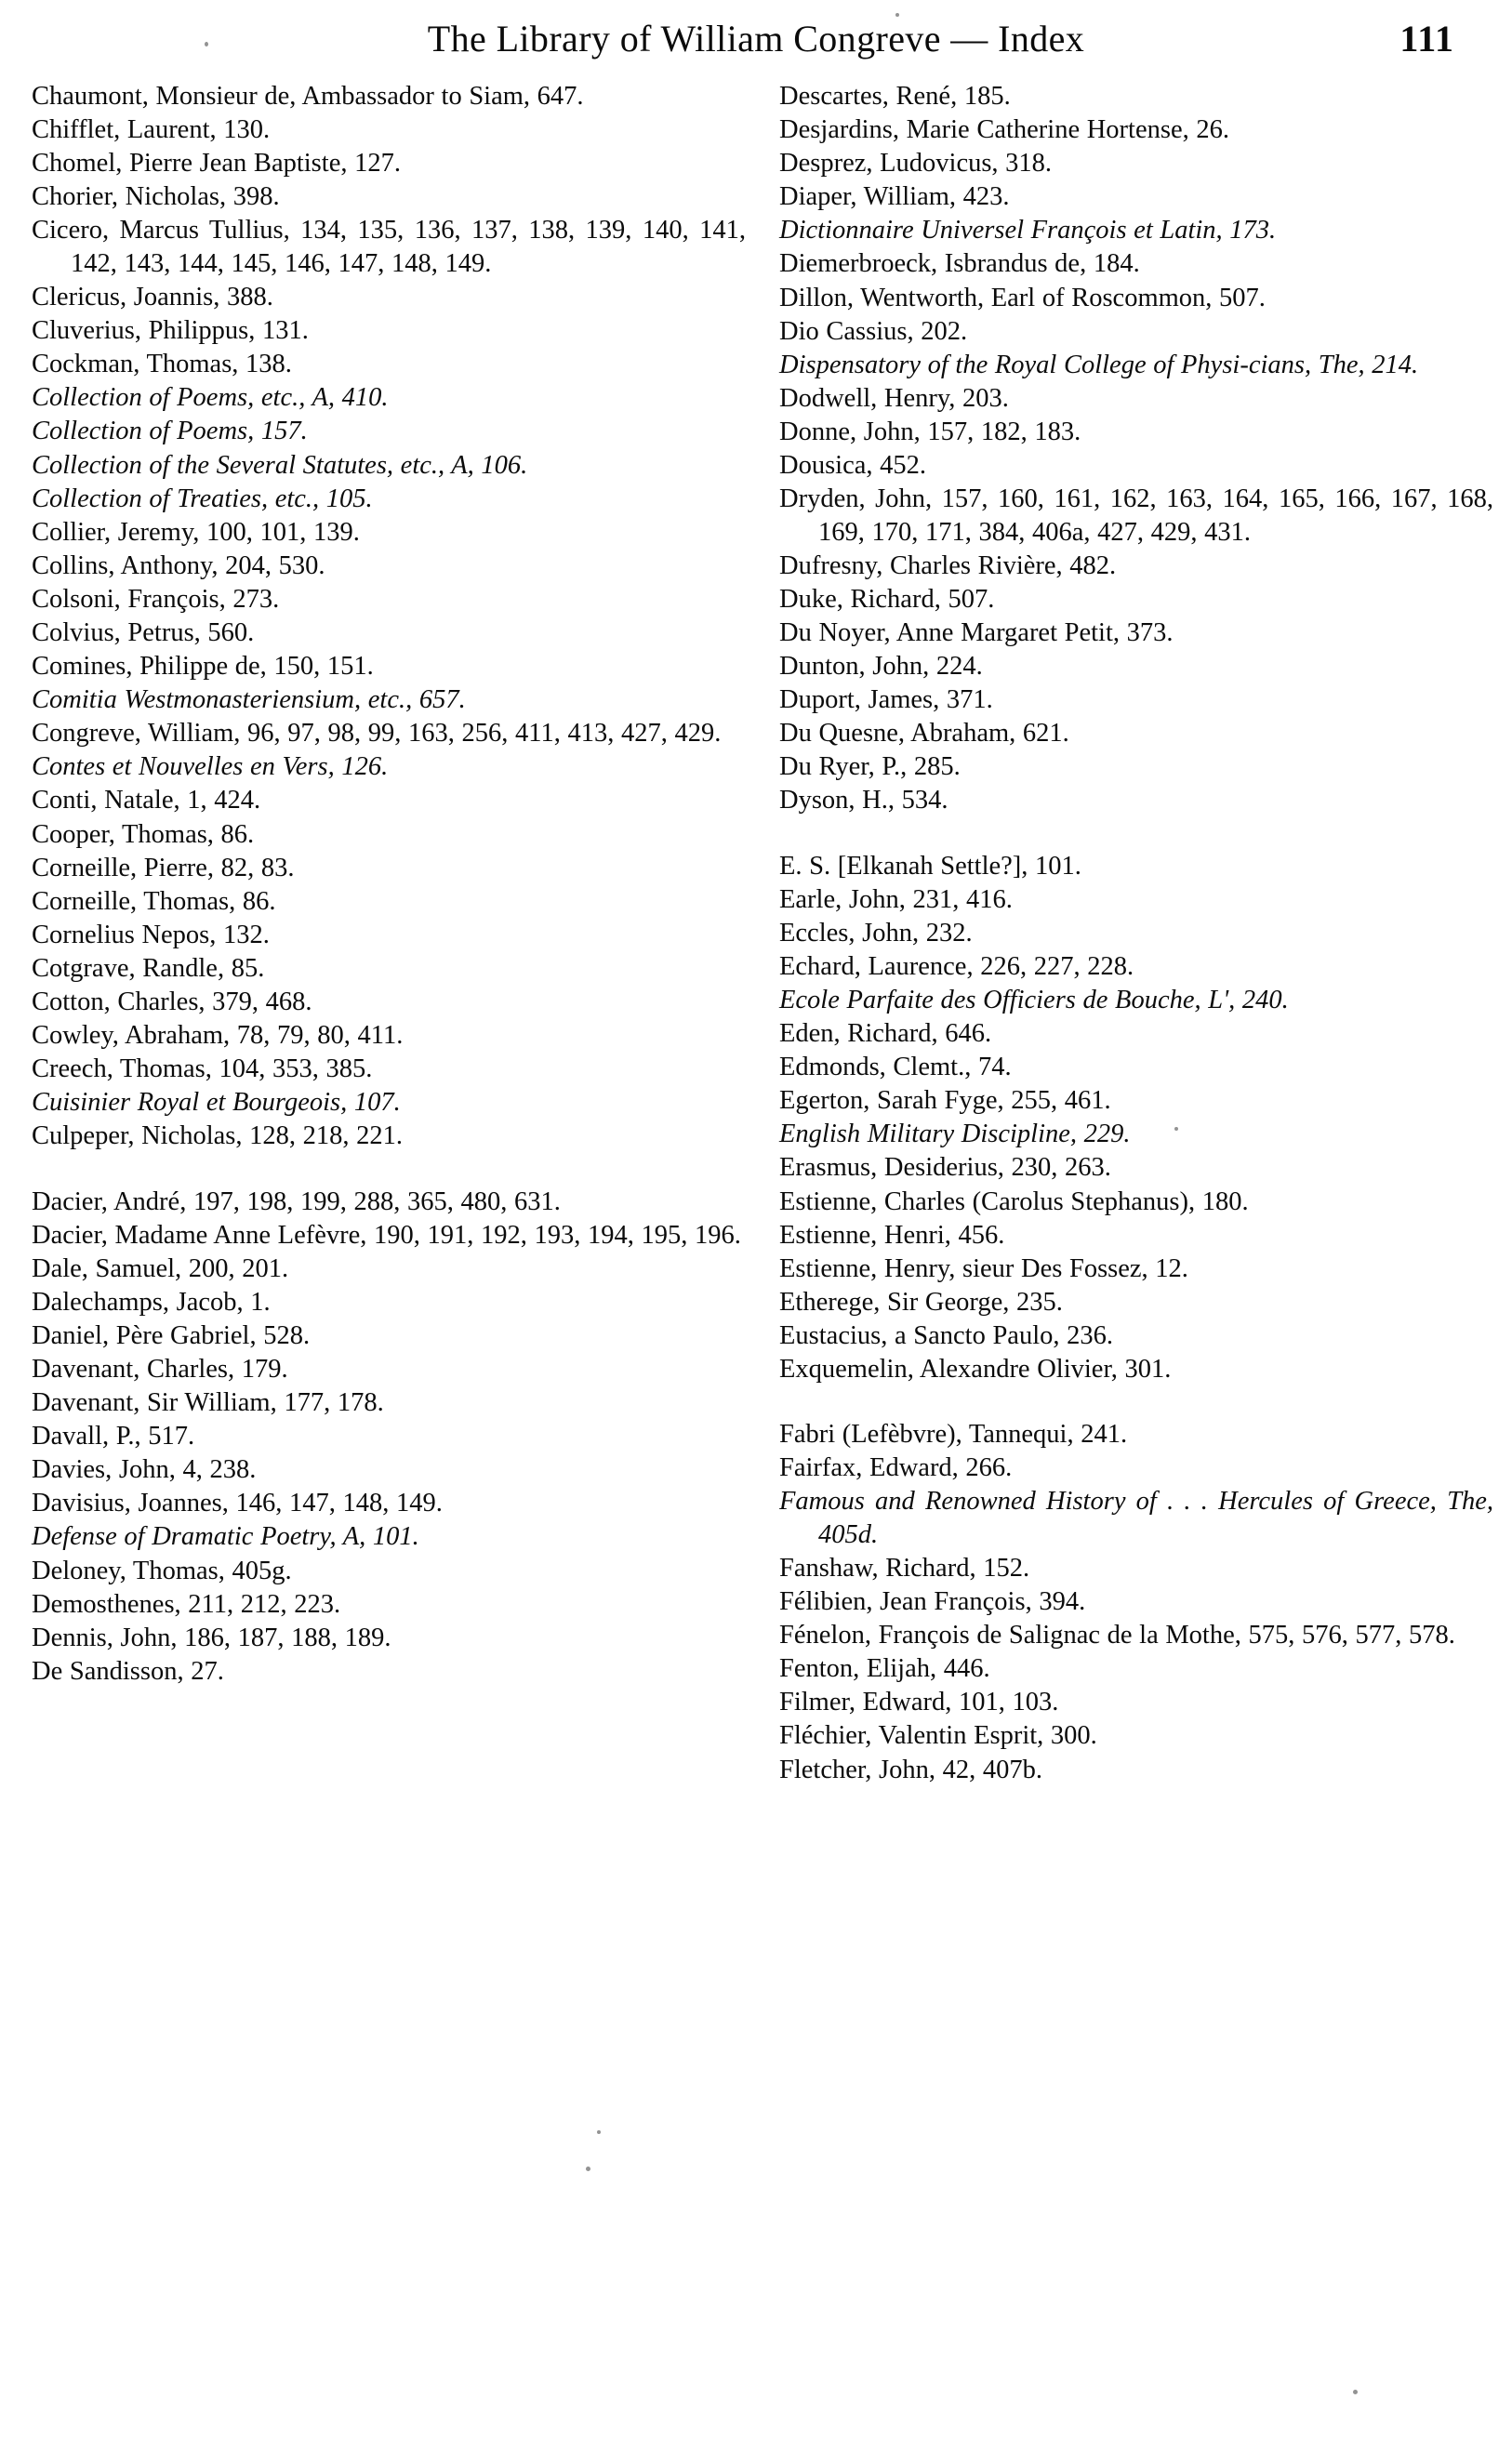 The width and height of the screenshot is (1512, 2452). Describe the element at coordinates (202, 1069) in the screenshot. I see `index-entry: Creech, Thomas, 104, 353, 385.` at that location.